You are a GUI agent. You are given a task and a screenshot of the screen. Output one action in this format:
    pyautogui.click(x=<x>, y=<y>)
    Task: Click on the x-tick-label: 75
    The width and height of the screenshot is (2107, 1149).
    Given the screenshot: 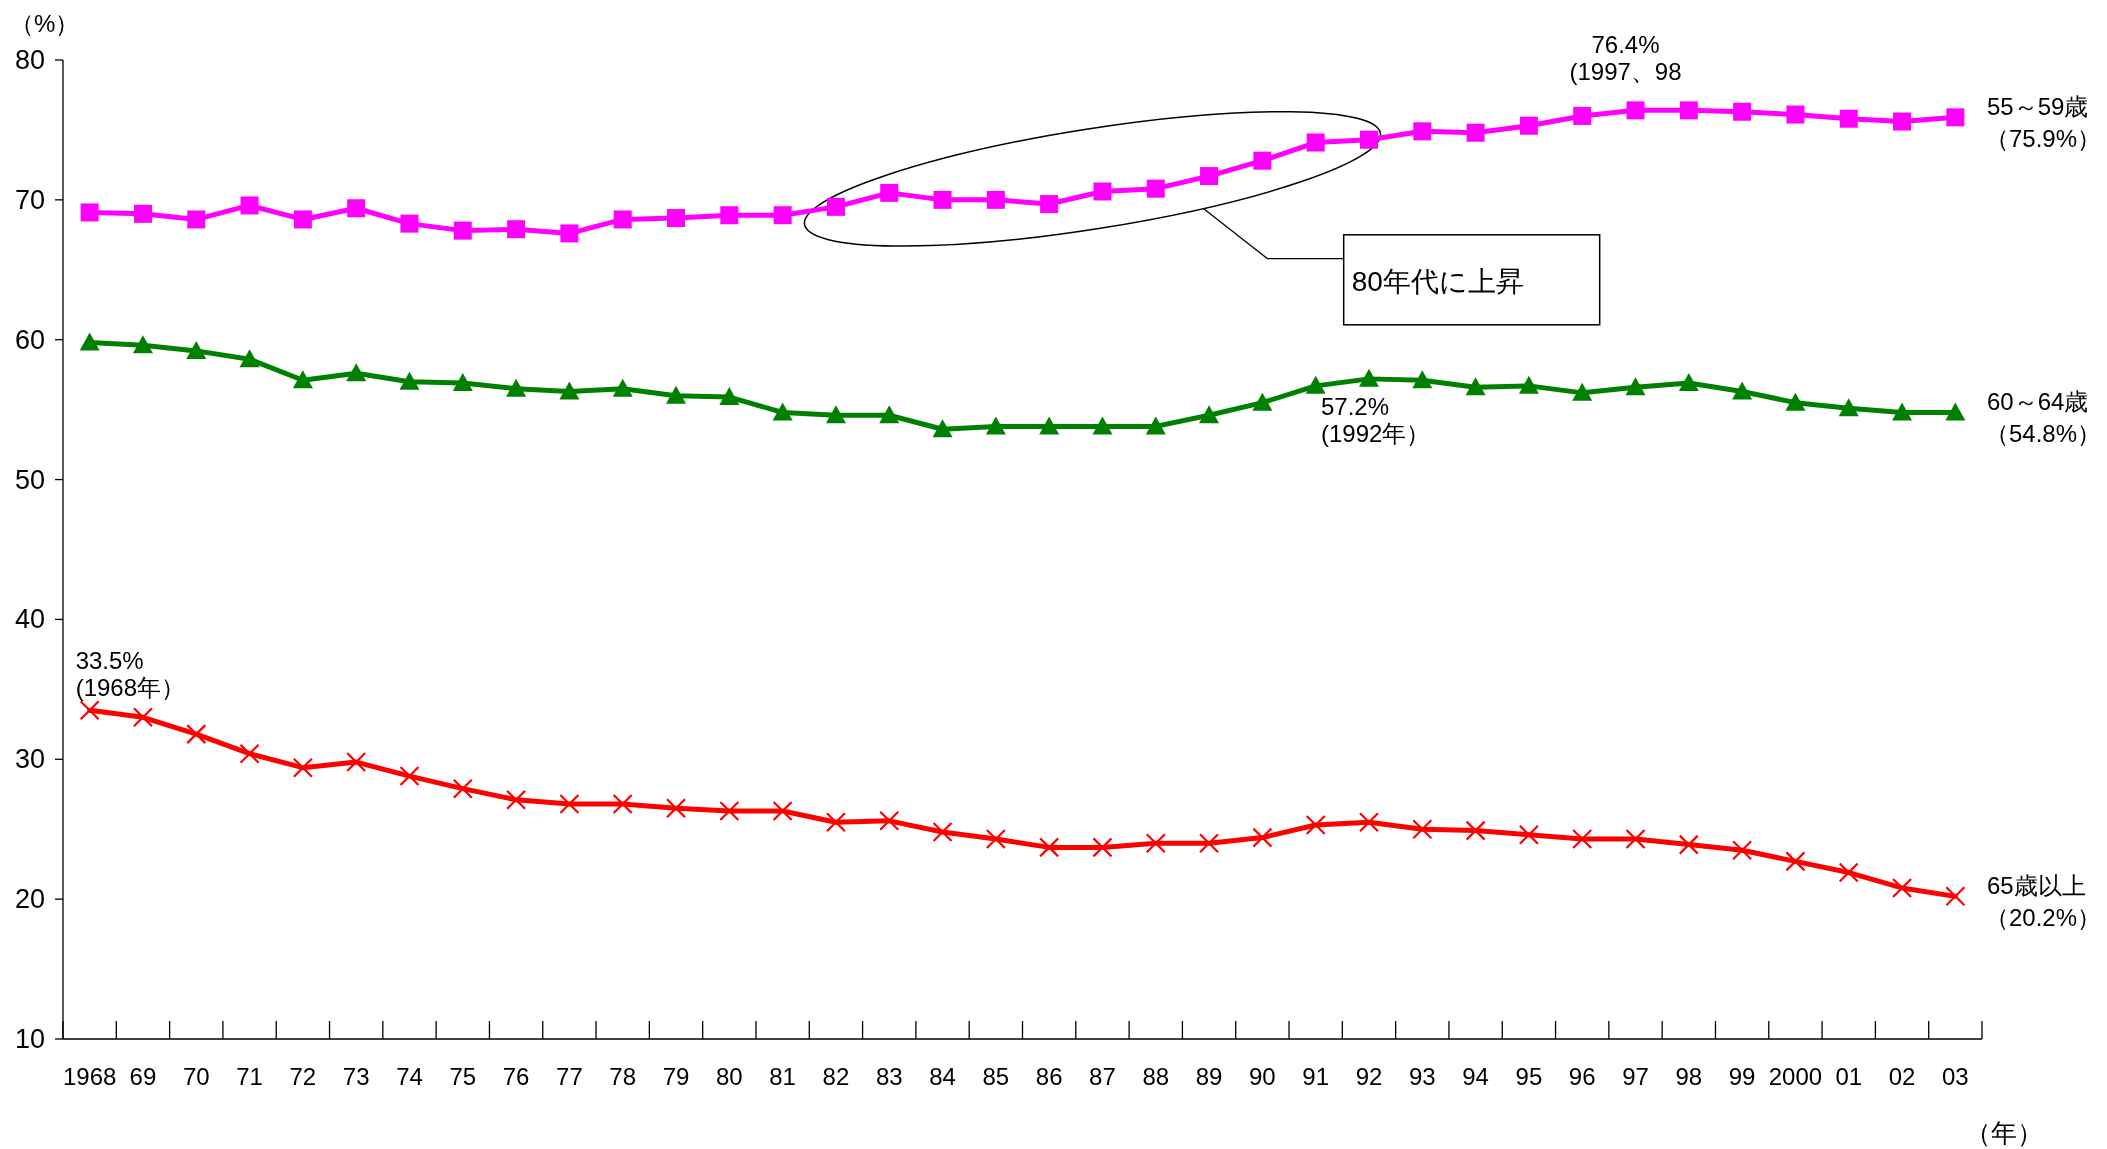 What is the action you would take?
    pyautogui.click(x=463, y=1076)
    